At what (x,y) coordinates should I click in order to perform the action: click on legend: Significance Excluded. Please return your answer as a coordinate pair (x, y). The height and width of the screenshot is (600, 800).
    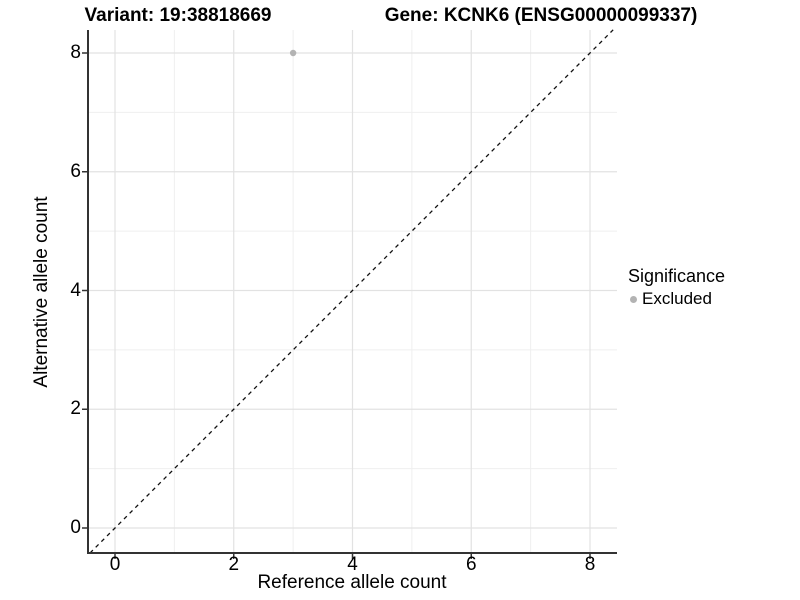
    Looking at the image, I should click on (676, 287).